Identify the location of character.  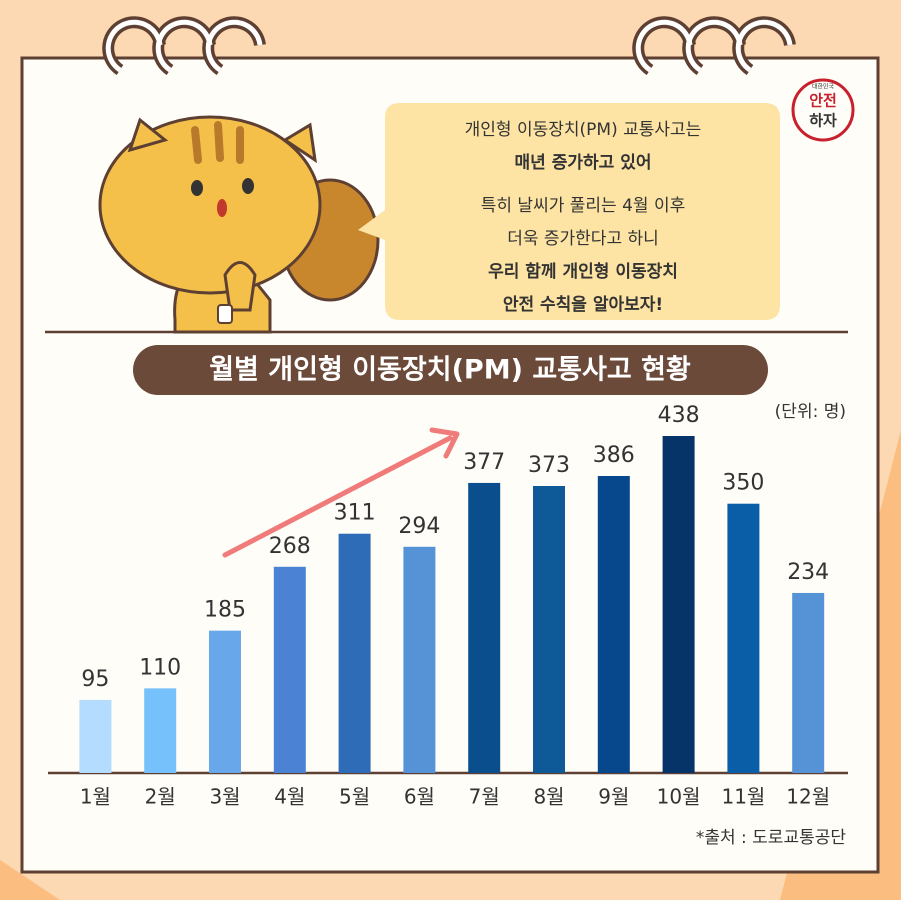
(239, 224).